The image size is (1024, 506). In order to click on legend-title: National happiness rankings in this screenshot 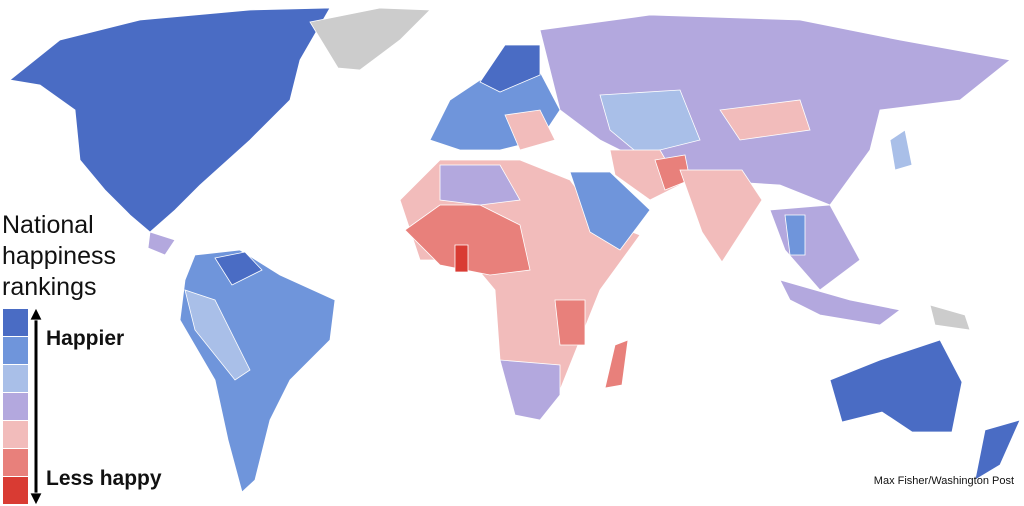, I will do `click(59, 256)`.